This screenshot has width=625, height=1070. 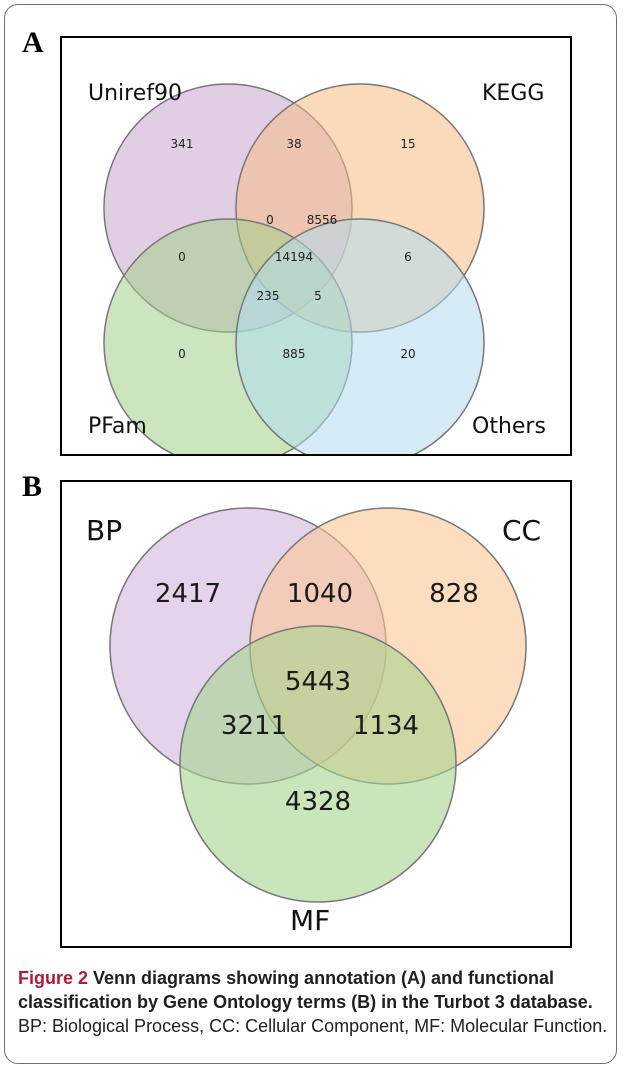 What do you see at coordinates (318, 296) in the screenshot?
I see `region-kegg-pfam-others: 5` at bounding box center [318, 296].